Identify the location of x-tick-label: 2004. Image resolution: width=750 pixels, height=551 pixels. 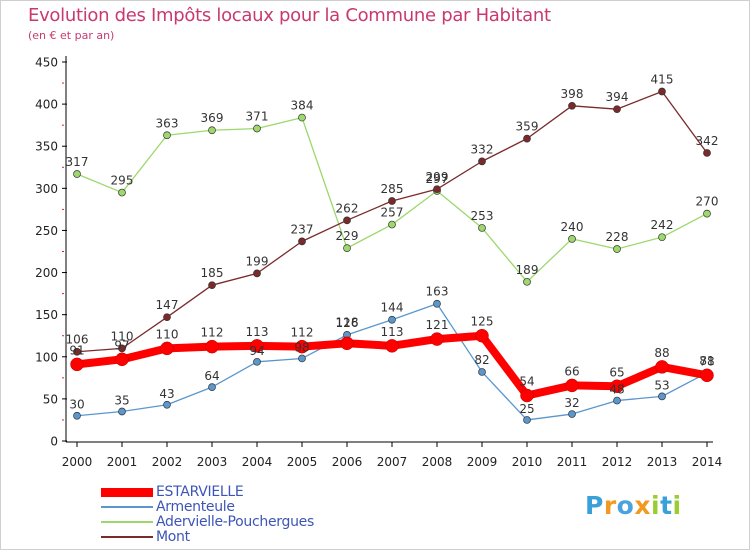
(257, 462).